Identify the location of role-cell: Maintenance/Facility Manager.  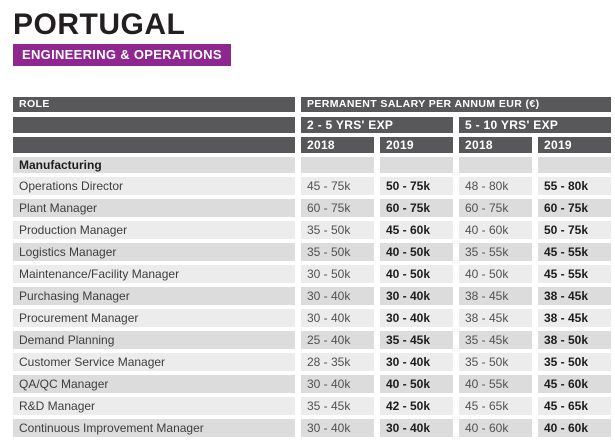
(154, 274).